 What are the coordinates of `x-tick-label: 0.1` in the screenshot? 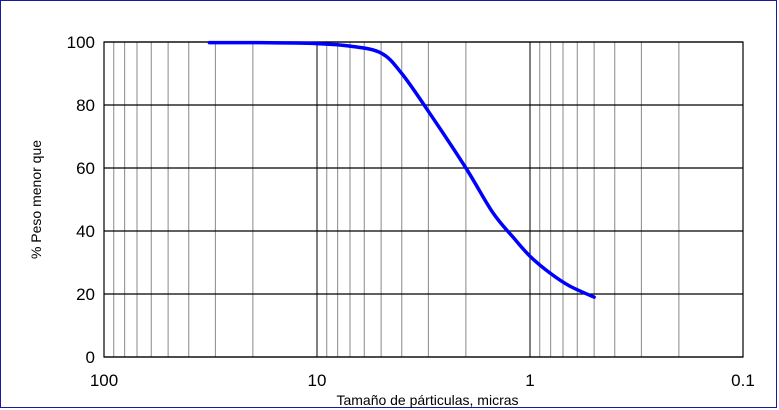 It's located at (743, 380).